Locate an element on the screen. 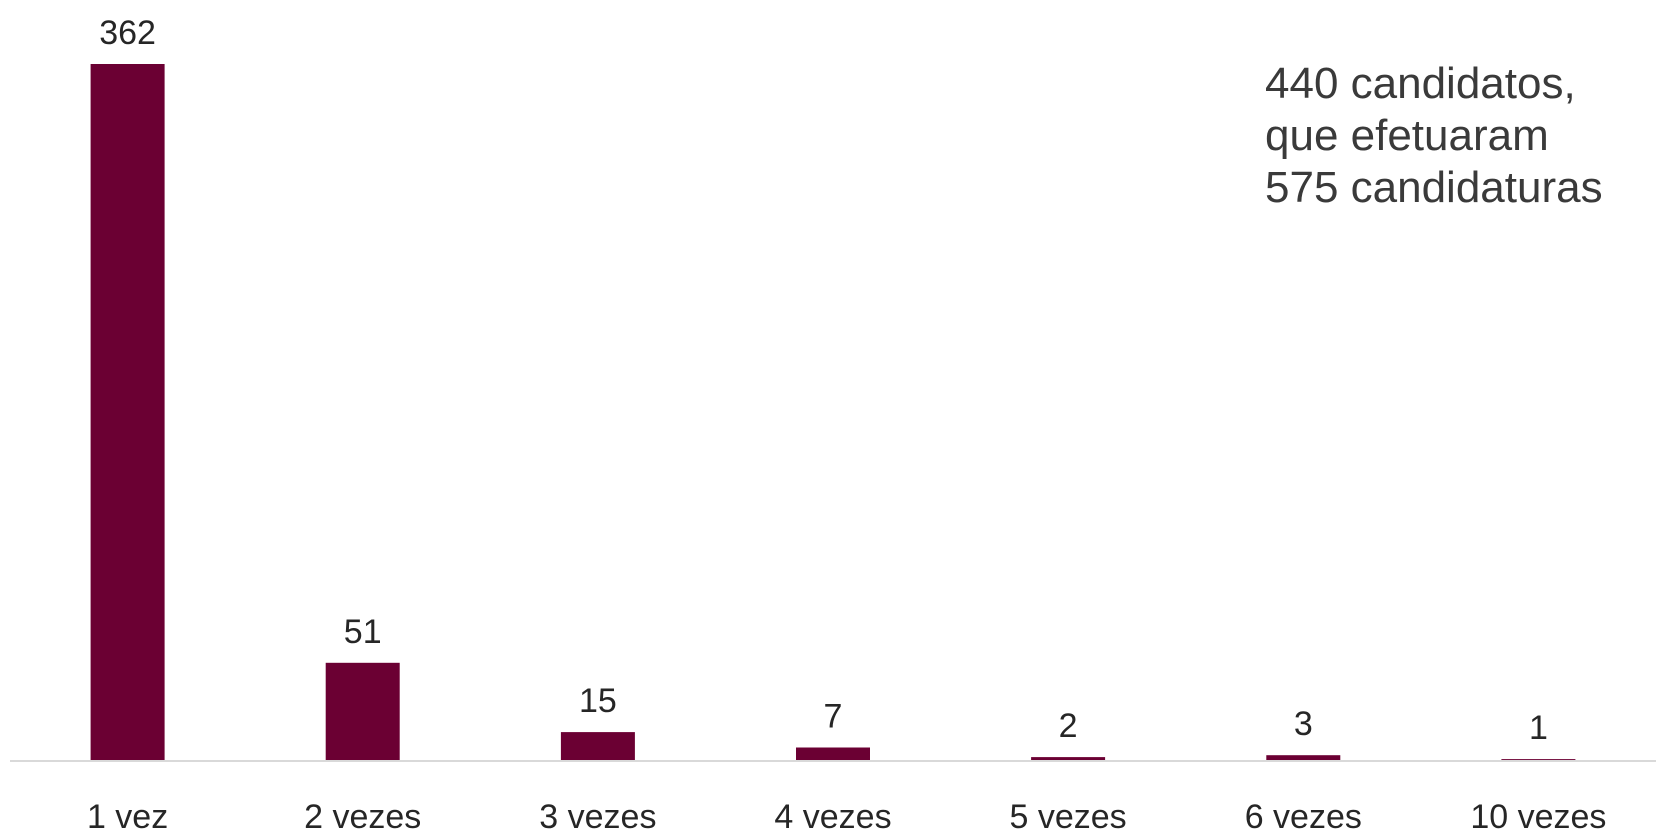  x-tick-label-2: 2 vezes is located at coordinates (362, 816).